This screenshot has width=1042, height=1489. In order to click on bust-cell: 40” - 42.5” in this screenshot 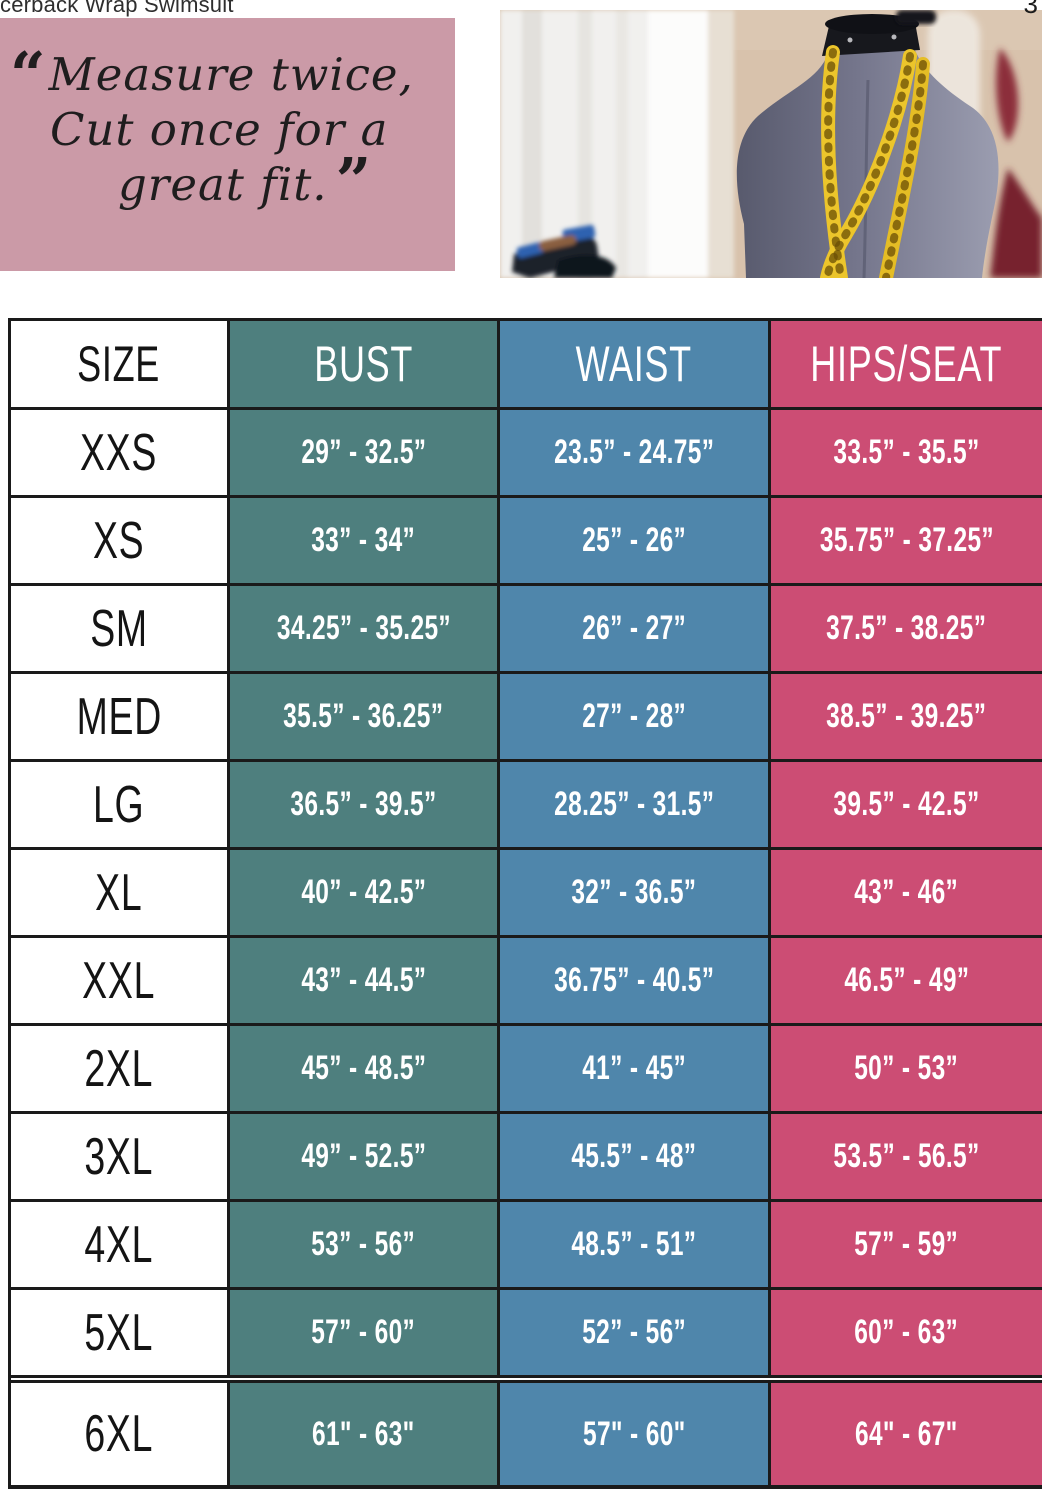, I will do `click(362, 892)`.